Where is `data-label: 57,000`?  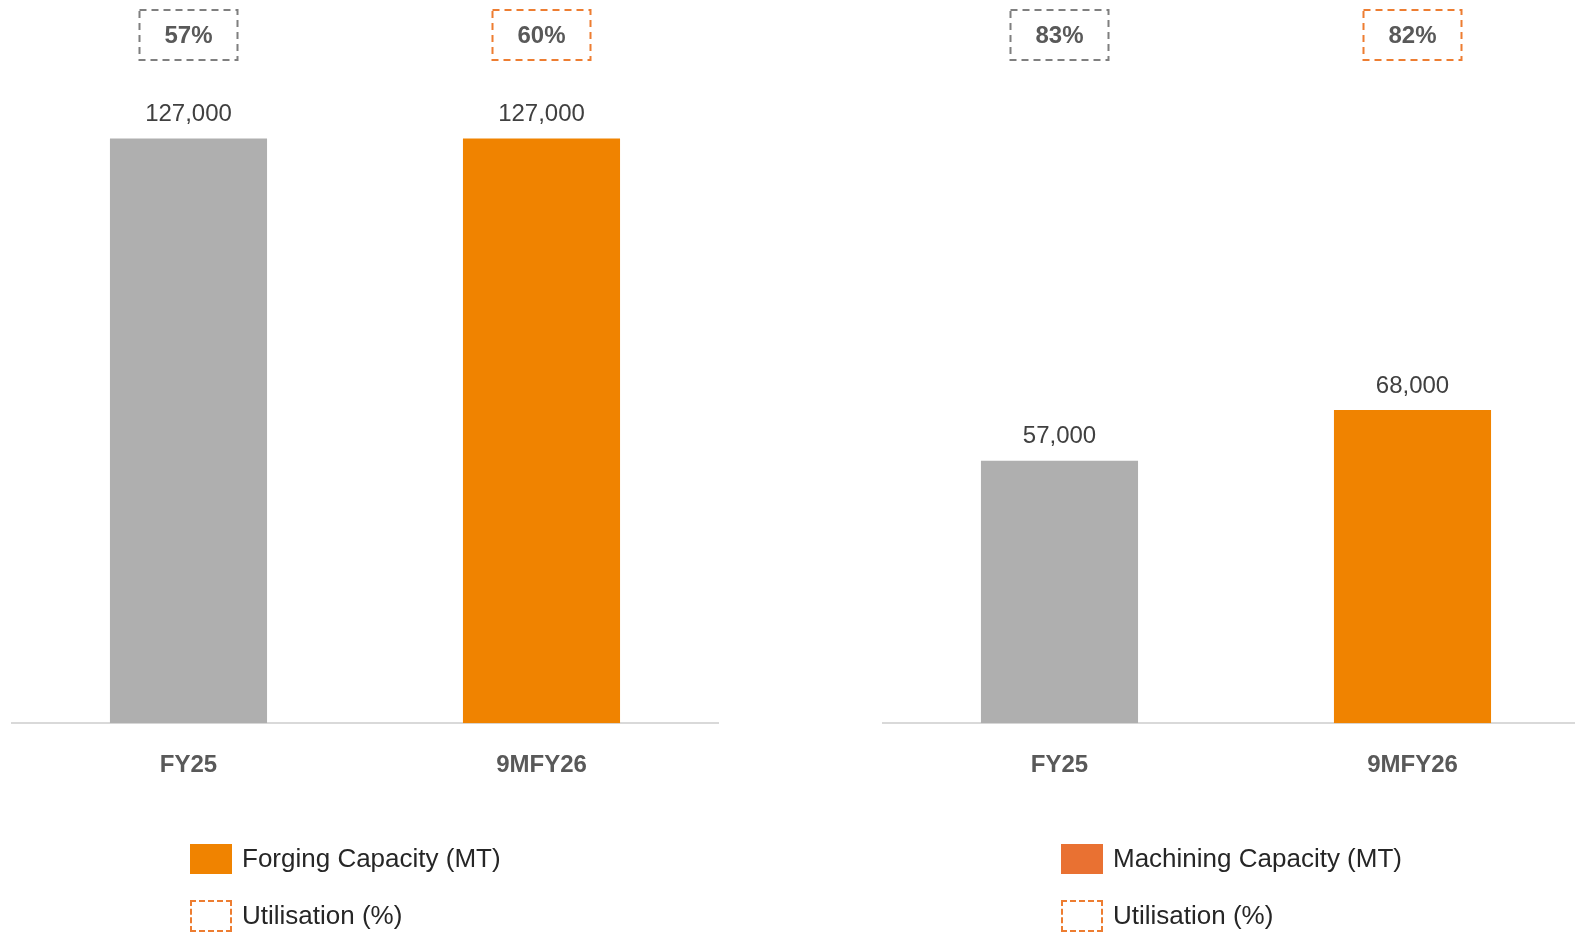
data-label: 57,000 is located at coordinates (1059, 435).